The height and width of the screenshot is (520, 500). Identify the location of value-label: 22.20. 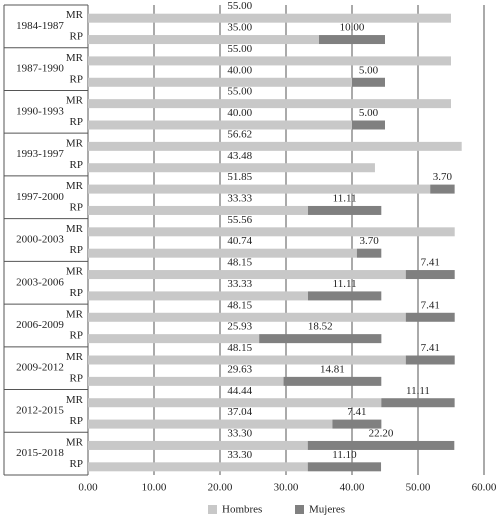
(381, 433).